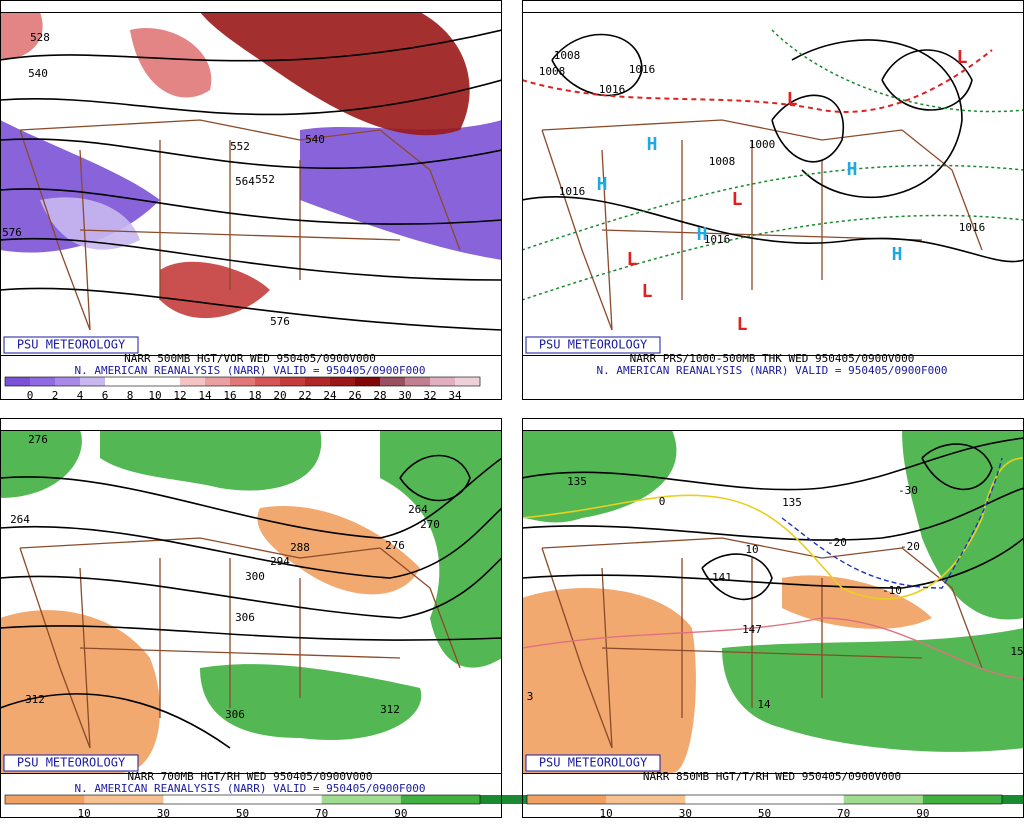 Image resolution: width=1024 pixels, height=824 pixels. What do you see at coordinates (250, 358) in the screenshot?
I see `panel-title: NARR 500MB HGT/VOR WED 950405/0900V000` at bounding box center [250, 358].